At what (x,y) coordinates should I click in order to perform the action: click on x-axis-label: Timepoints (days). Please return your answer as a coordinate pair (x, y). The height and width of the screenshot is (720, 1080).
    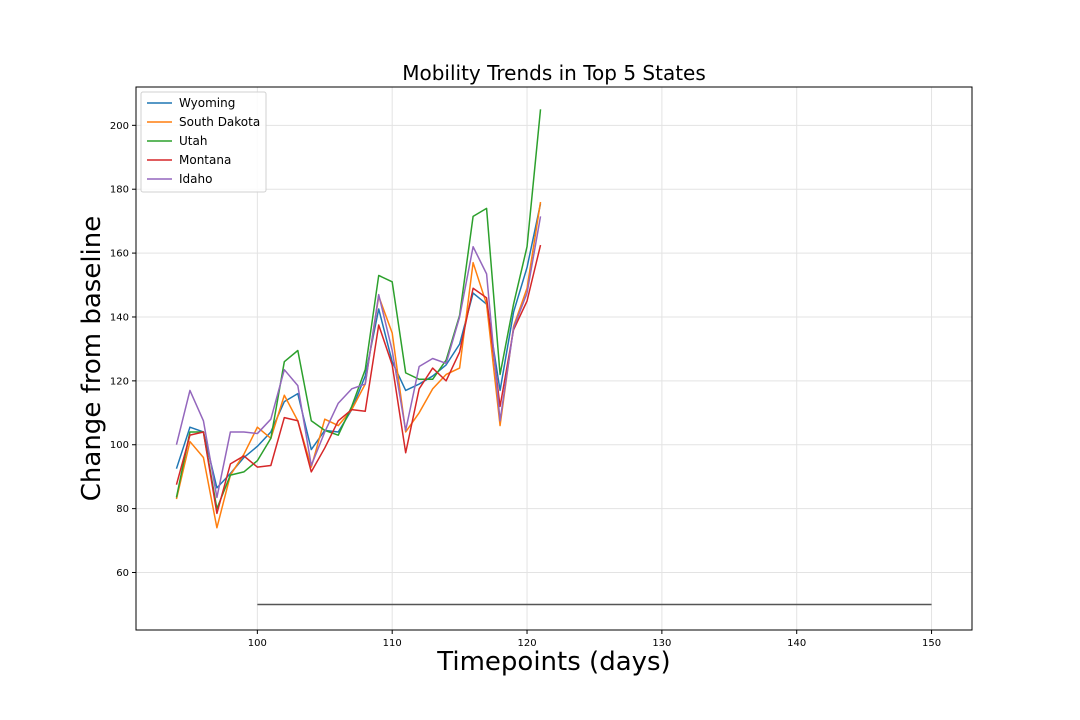
    Looking at the image, I should click on (553, 662).